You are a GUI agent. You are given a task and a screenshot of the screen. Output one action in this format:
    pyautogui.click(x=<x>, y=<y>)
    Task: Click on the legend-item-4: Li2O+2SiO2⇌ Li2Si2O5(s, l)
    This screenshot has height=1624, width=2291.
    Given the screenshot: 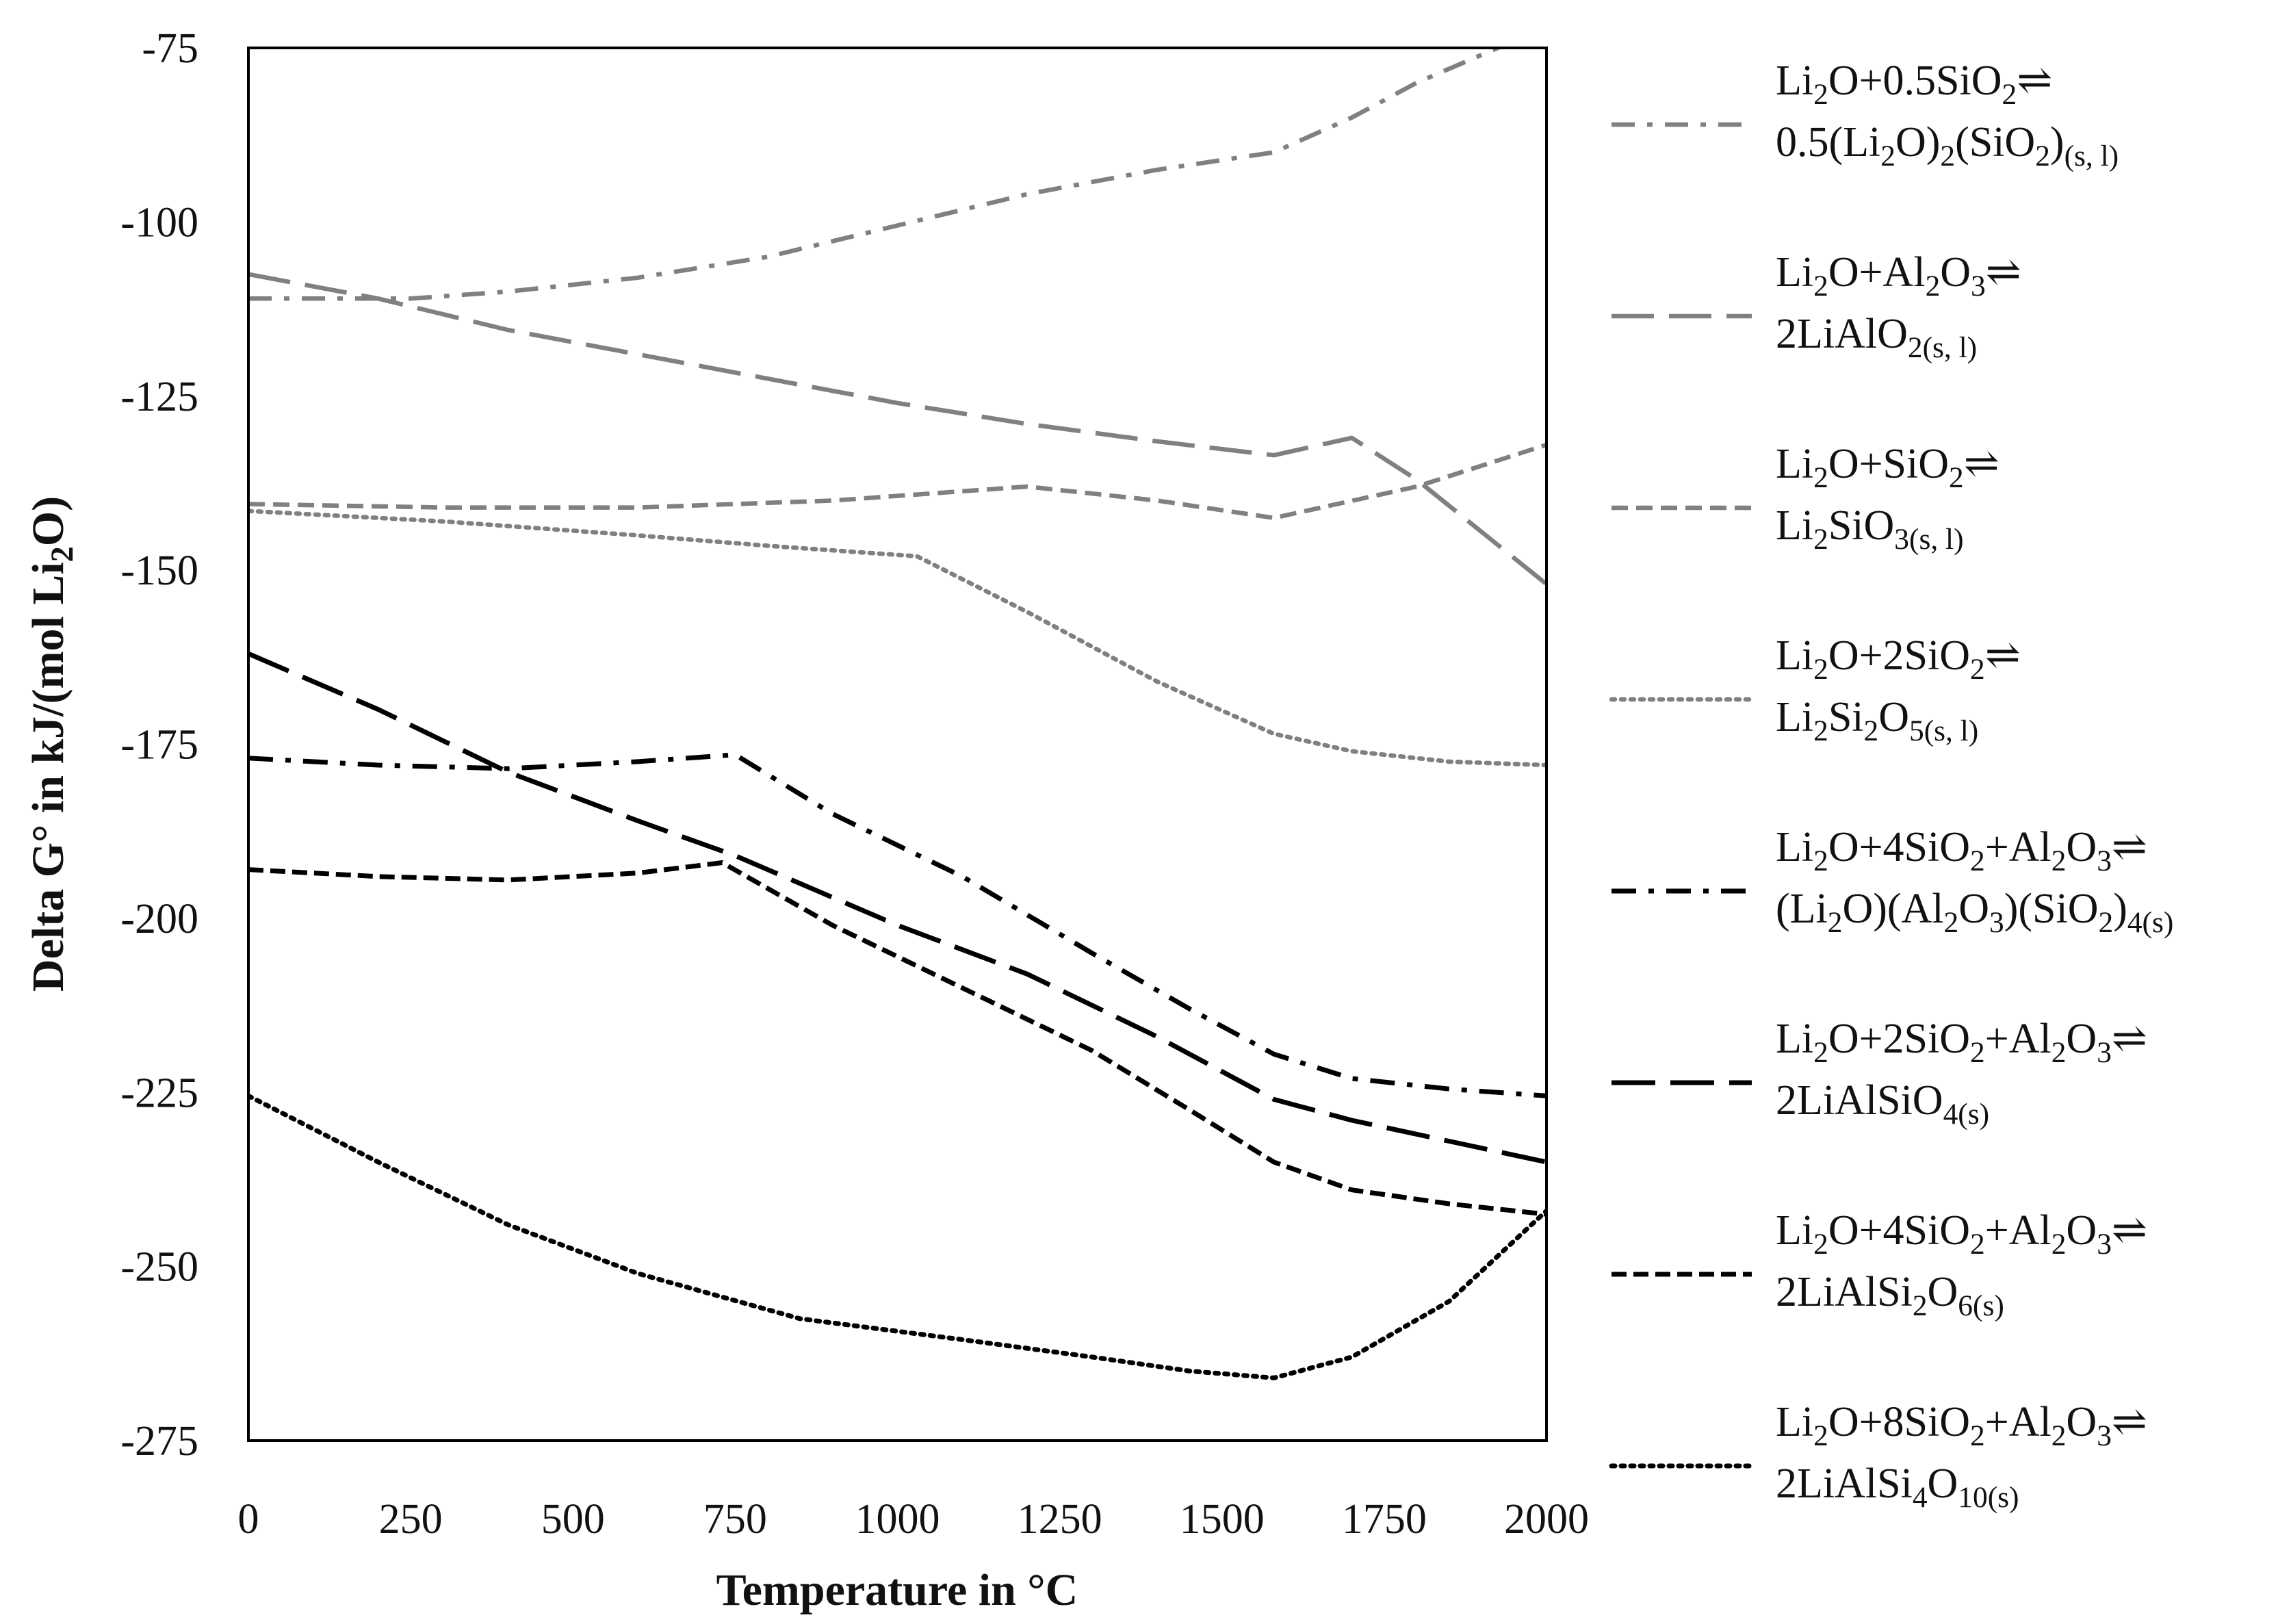 What is the action you would take?
    pyautogui.click(x=1815, y=689)
    